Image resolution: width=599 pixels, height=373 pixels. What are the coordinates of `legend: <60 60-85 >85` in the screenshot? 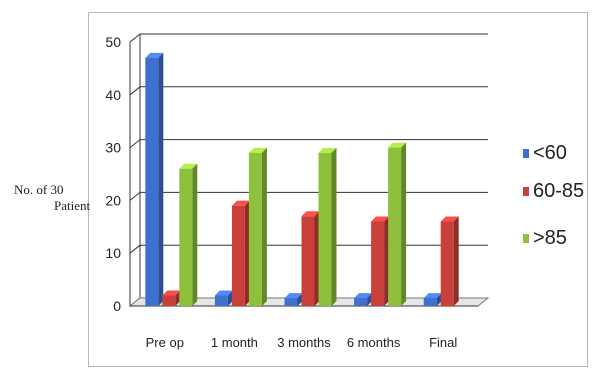 It's located at (553, 195).